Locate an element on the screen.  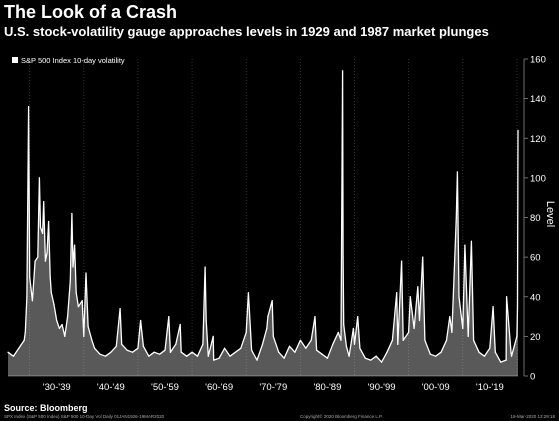
legend: S&P 500 Index 10-day volatility is located at coordinates (68, 60).